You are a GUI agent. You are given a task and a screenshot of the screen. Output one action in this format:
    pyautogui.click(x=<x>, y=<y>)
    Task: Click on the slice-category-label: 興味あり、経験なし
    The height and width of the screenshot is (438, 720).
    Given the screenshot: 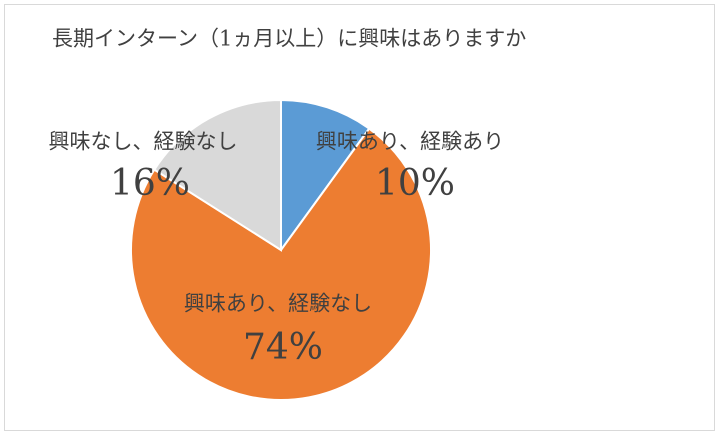 What is the action you would take?
    pyautogui.click(x=278, y=304)
    